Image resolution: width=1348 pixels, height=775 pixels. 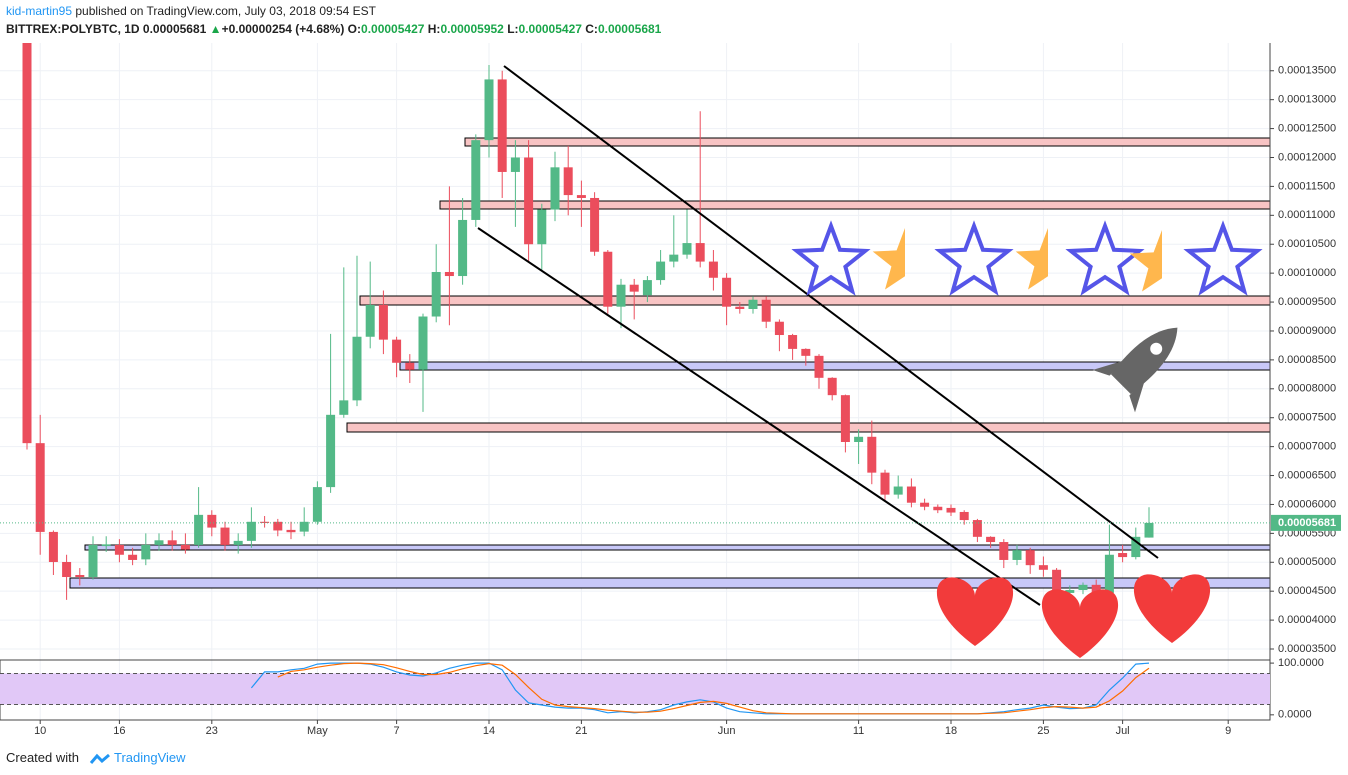 What do you see at coordinates (975, 611) in the screenshot?
I see `heart` at bounding box center [975, 611].